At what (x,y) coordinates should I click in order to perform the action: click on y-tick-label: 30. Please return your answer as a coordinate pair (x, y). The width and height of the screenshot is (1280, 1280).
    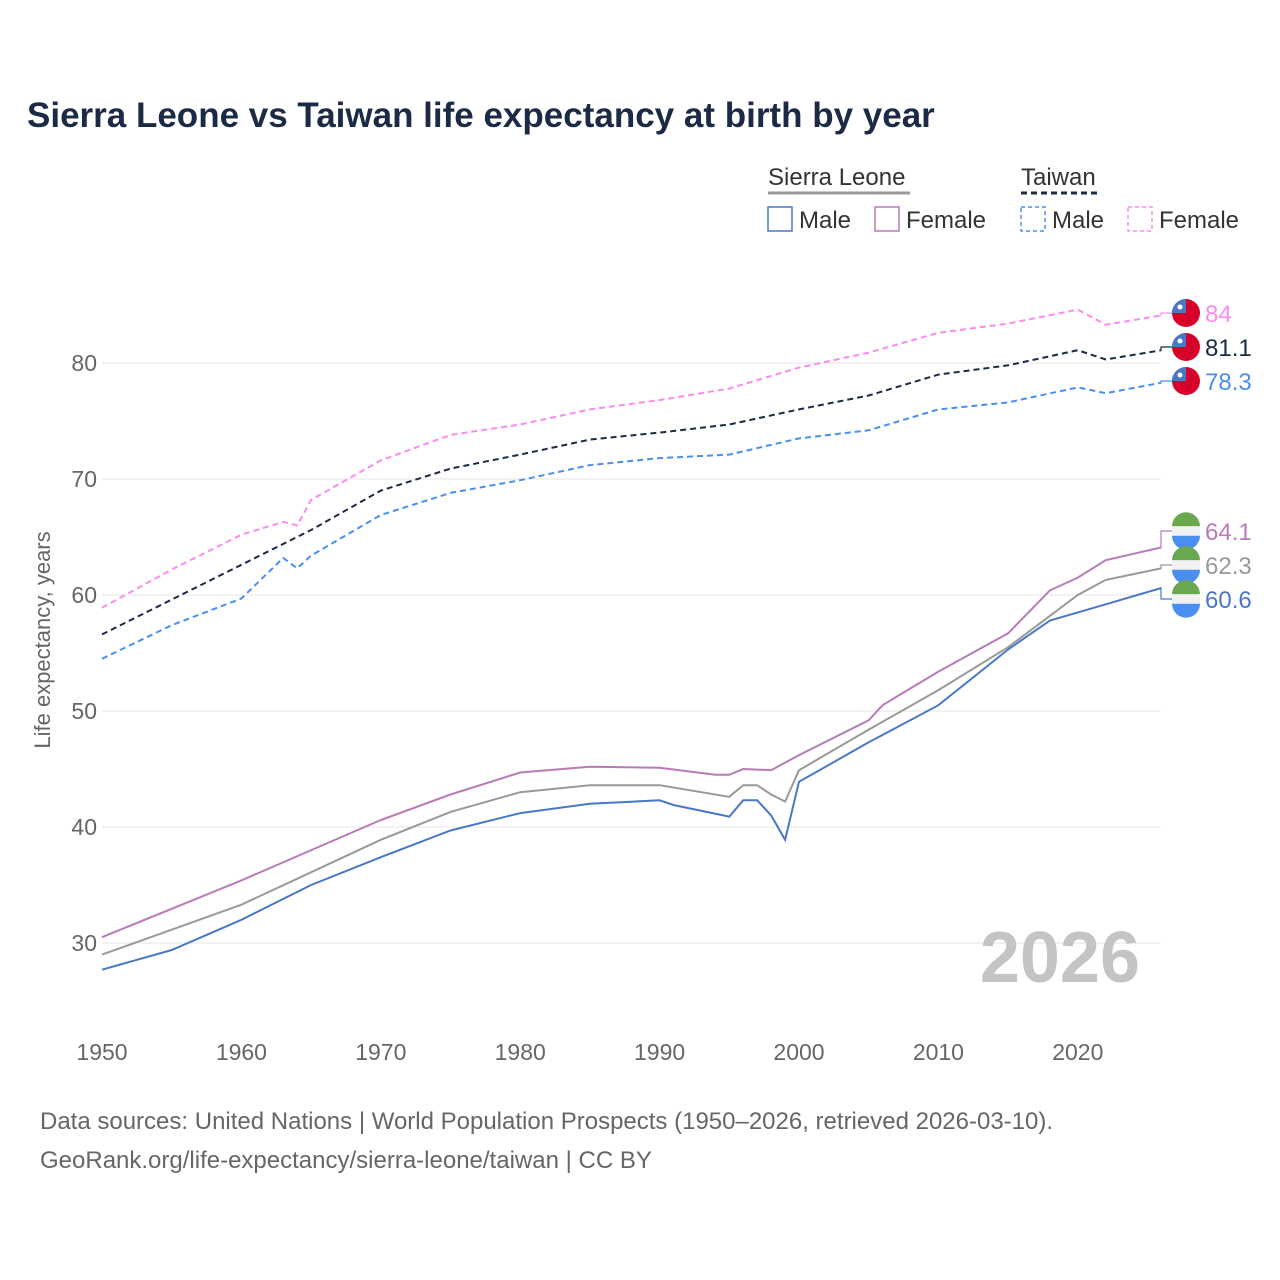
    Looking at the image, I should click on (84, 943).